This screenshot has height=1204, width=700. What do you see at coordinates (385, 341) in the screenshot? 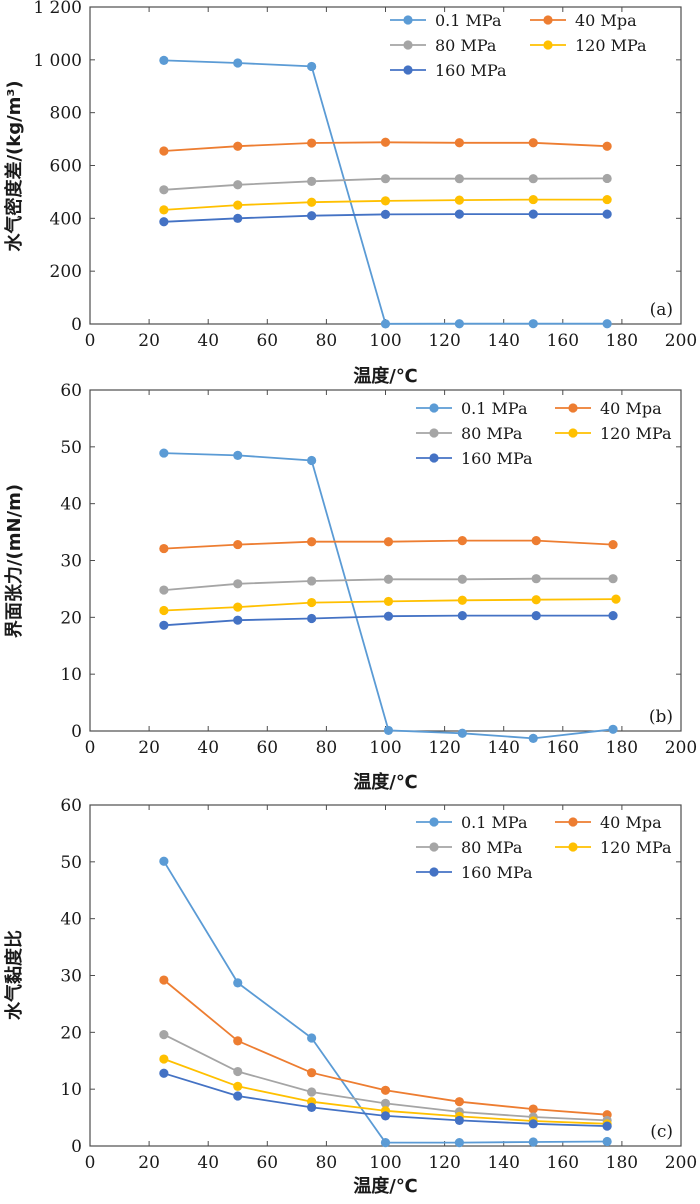
I see `x-tick-label: 100` at bounding box center [385, 341].